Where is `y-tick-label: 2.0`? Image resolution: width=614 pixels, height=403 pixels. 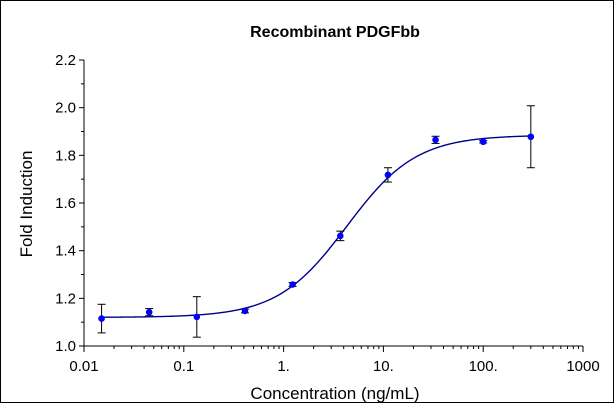 y-tick-label: 2.0 is located at coordinates (65, 108).